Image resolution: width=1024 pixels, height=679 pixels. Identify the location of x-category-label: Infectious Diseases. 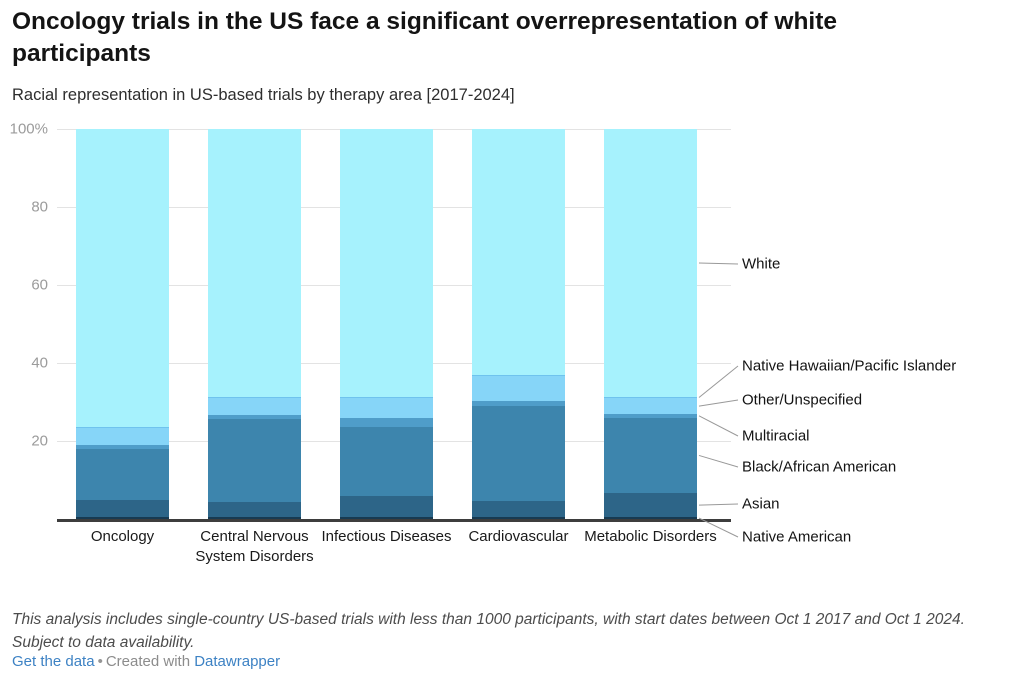
(386, 536).